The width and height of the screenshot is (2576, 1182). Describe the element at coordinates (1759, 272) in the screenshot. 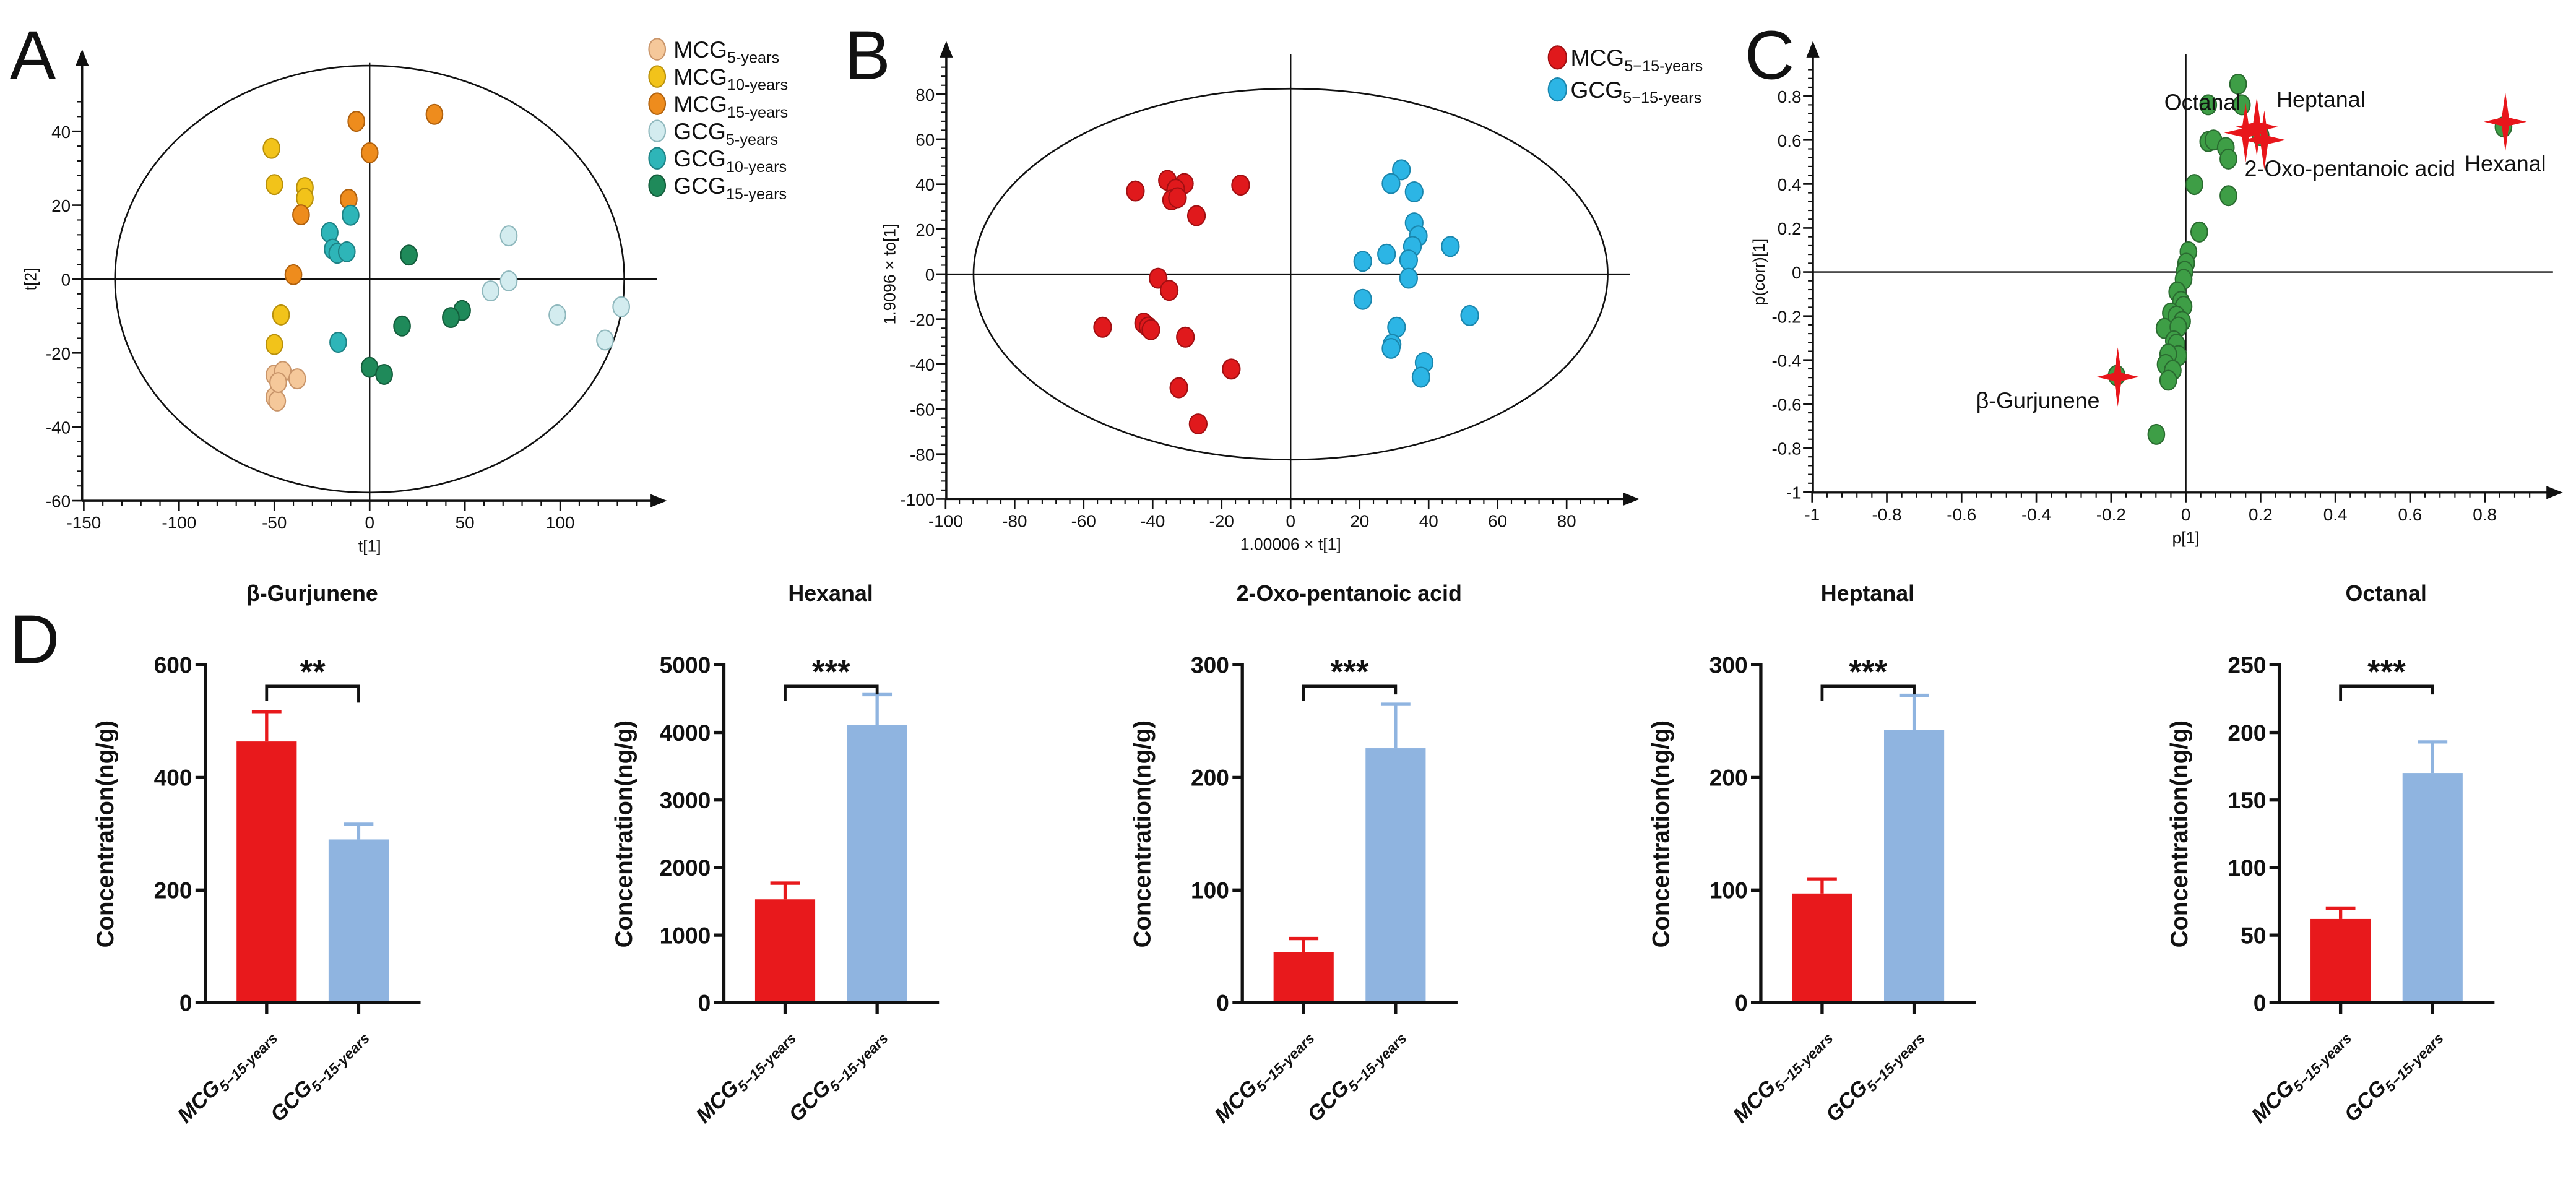

I see `y-axis-label: p(corr)[1]` at that location.